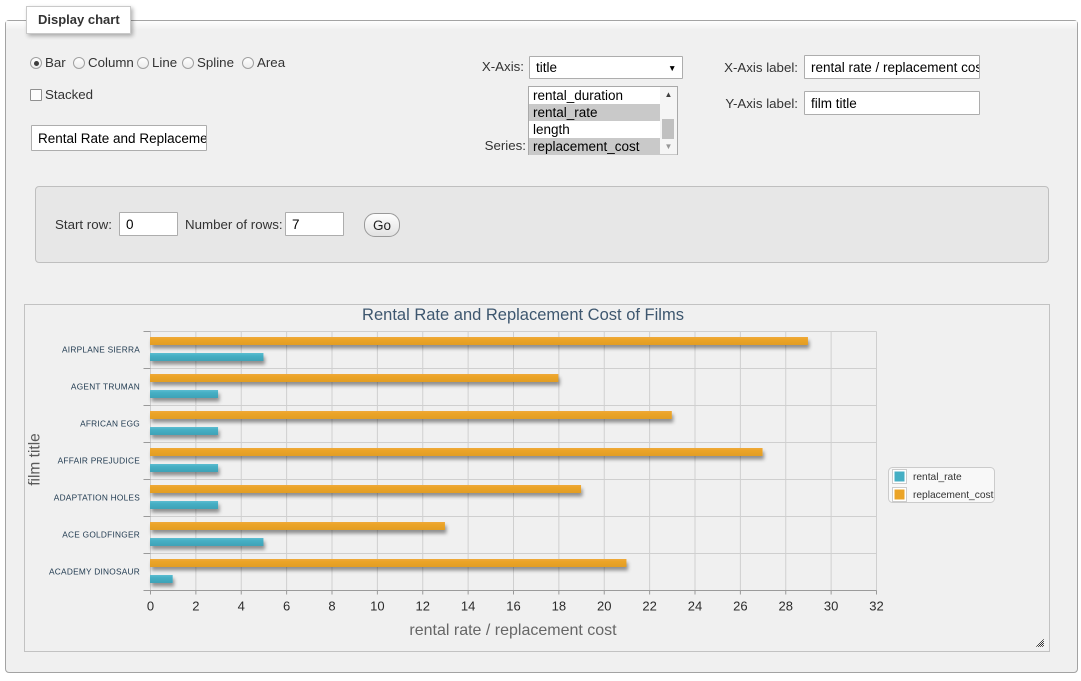  What do you see at coordinates (786, 606) in the screenshot?
I see `svg-text: 28` at bounding box center [786, 606].